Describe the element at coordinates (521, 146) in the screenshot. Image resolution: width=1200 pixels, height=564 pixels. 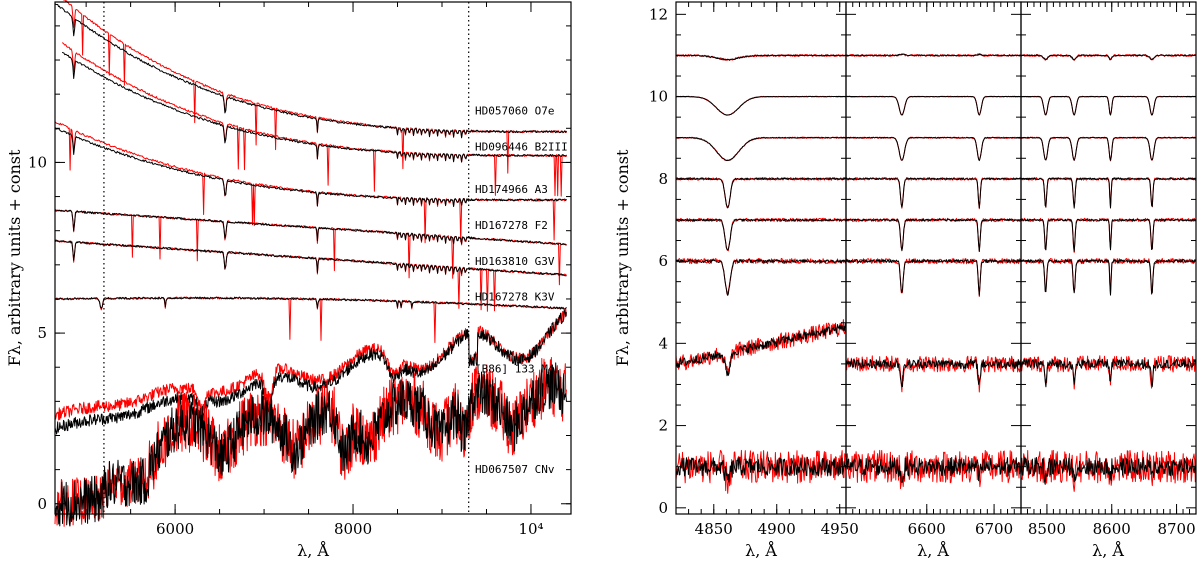
I see `star-label-1: HD096446 B2III` at that location.